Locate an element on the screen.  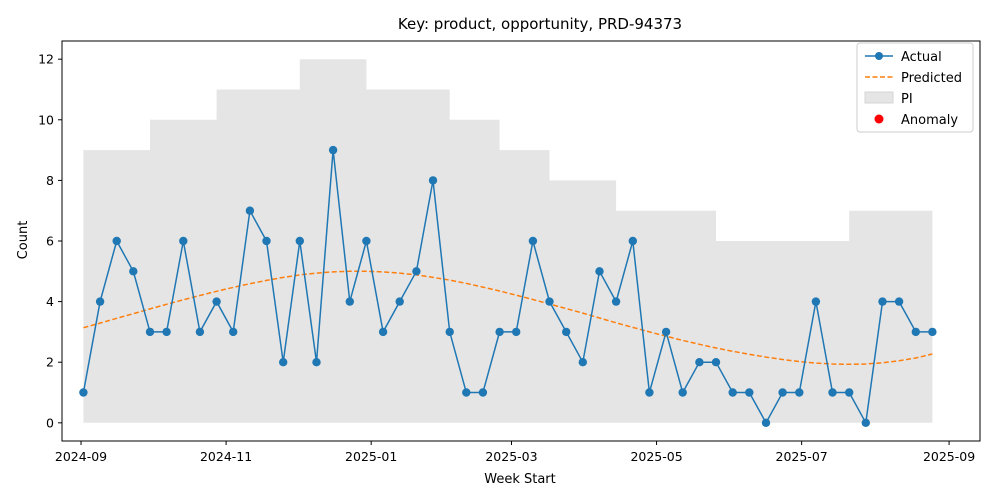
legend-anomaly-label: Anomaly is located at coordinates (929, 120).